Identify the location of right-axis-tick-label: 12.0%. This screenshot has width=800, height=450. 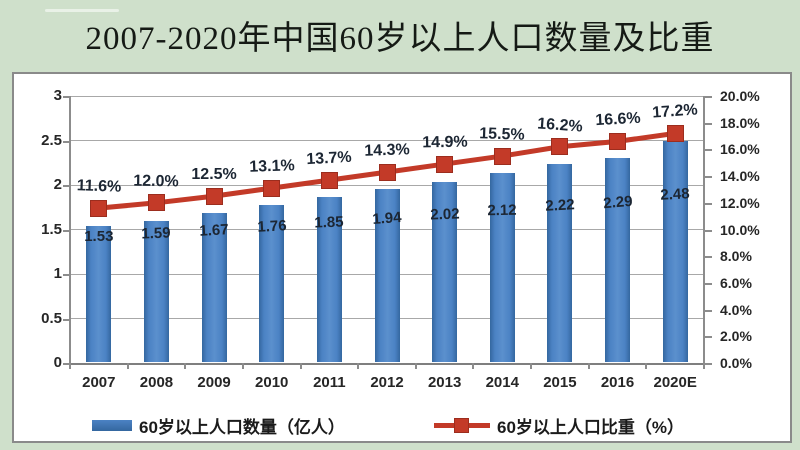
(740, 202).